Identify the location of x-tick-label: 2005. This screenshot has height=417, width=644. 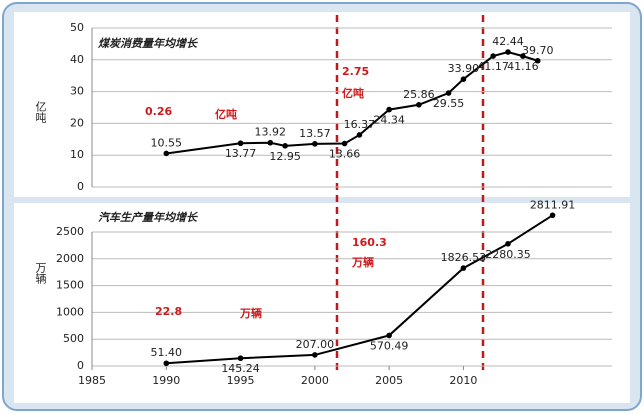
(389, 380).